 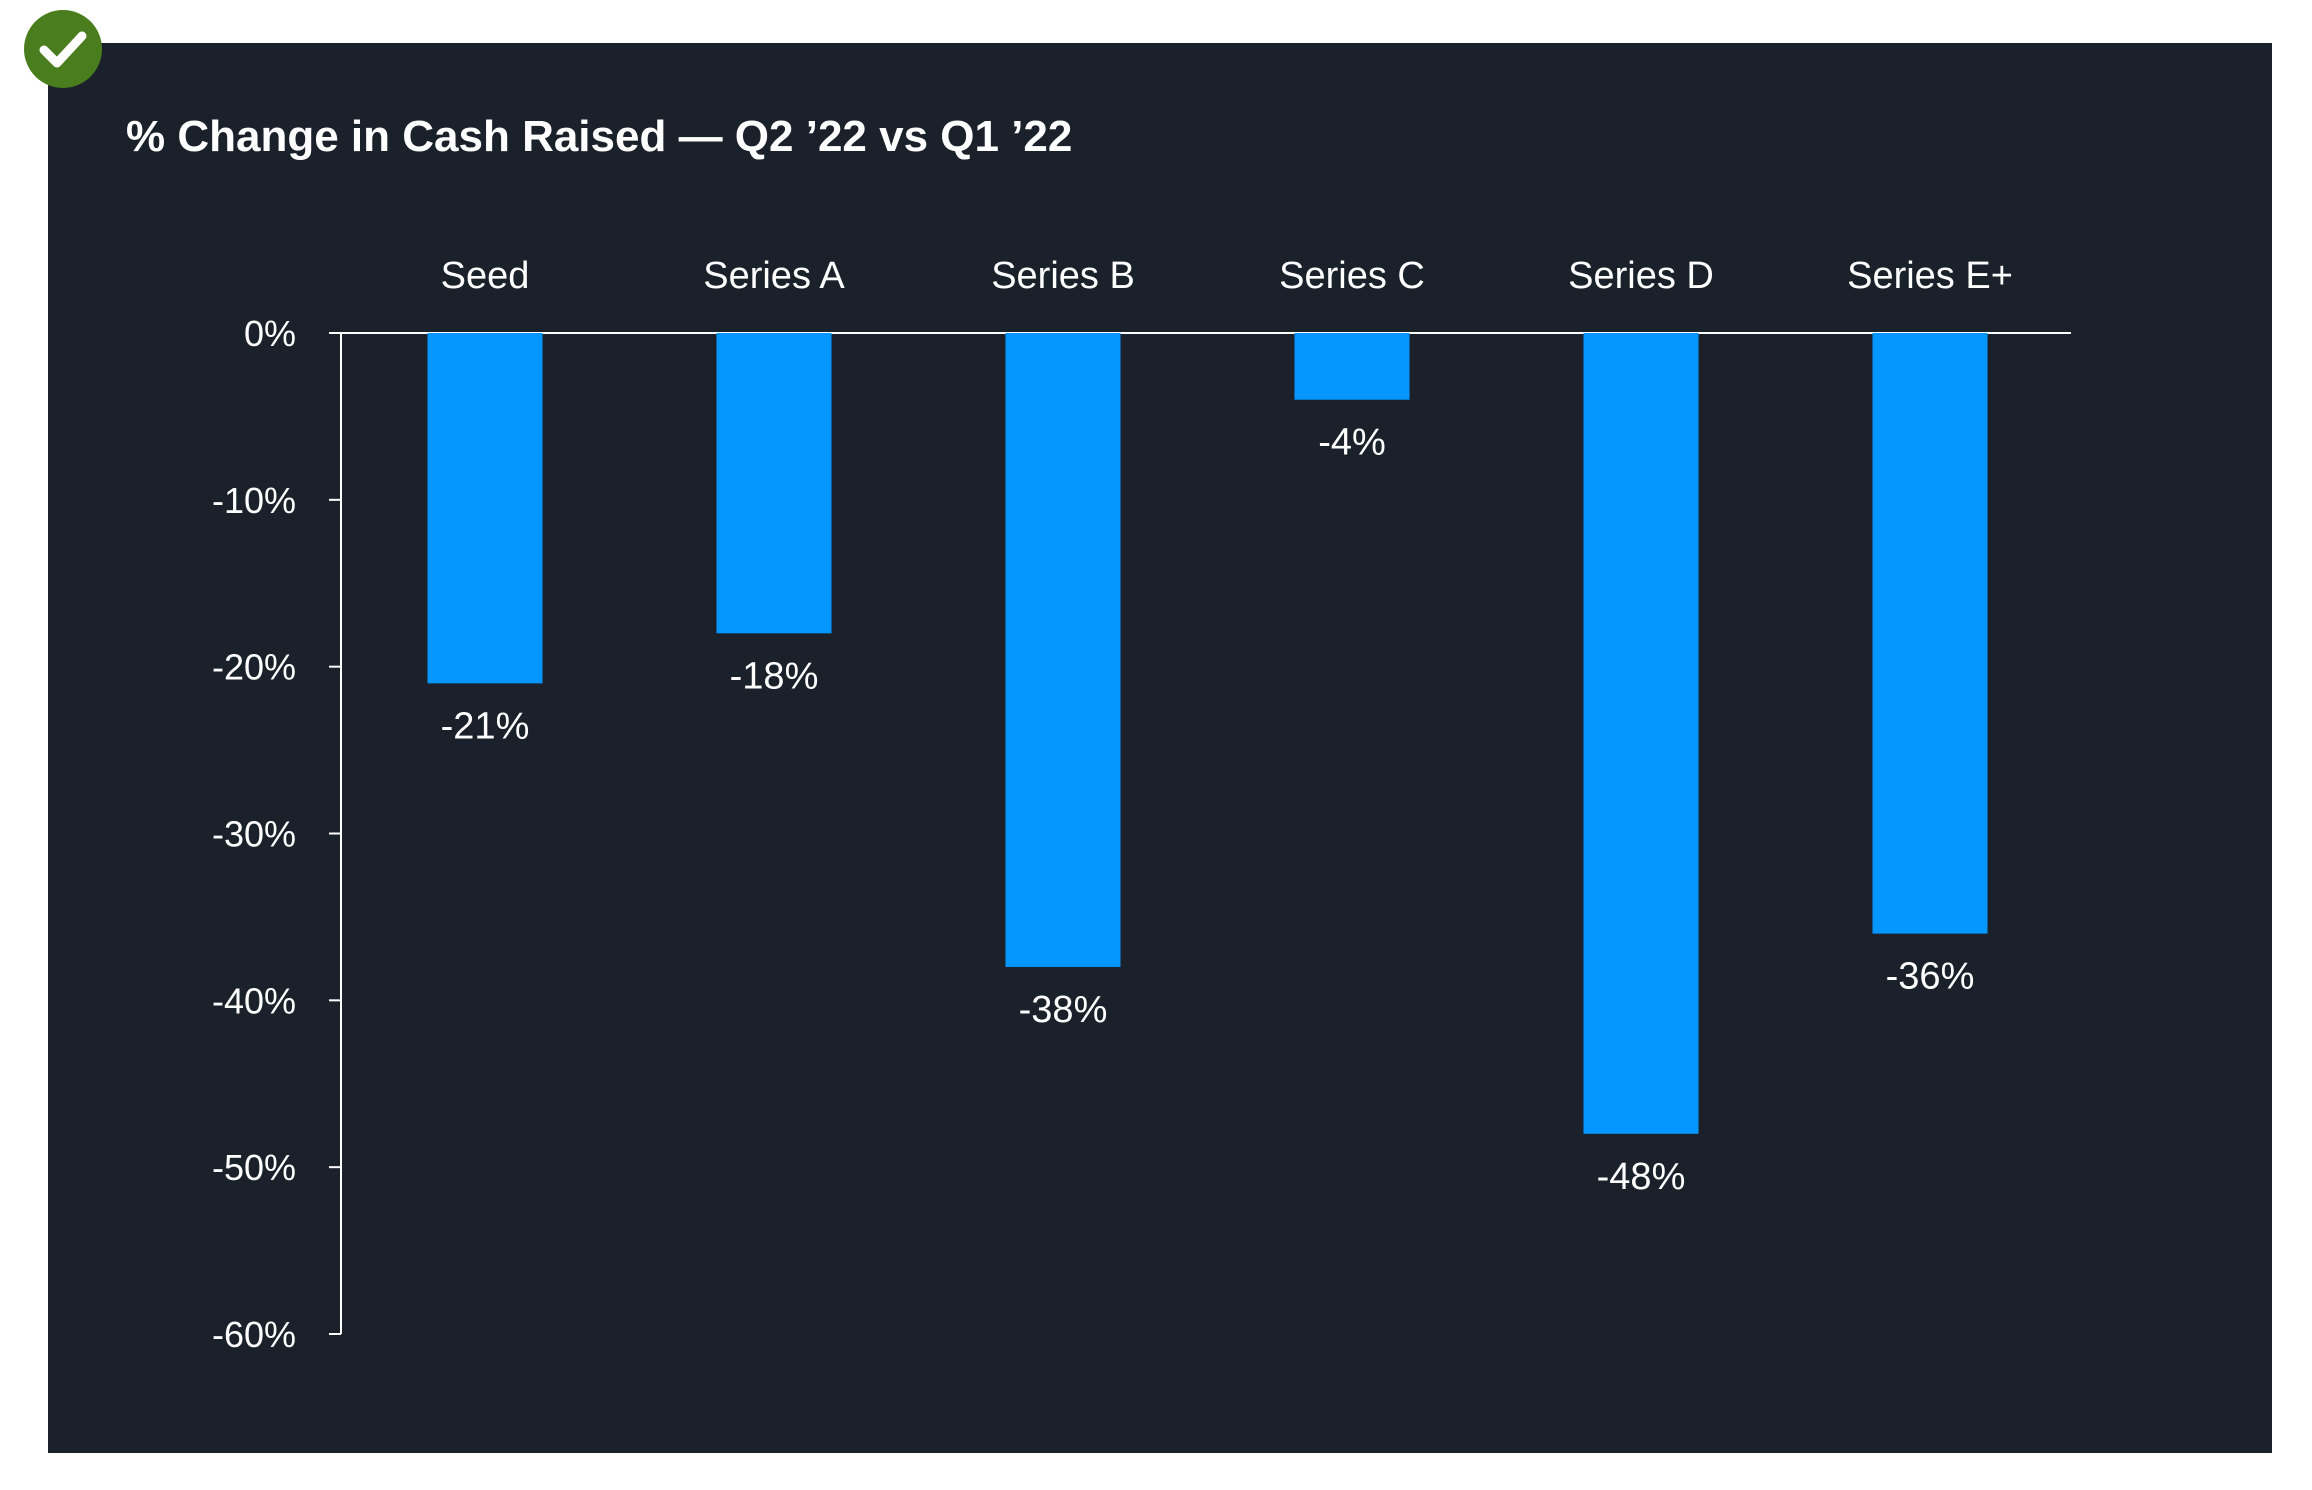 I want to click on y-tick-label: -10%, so click(x=254, y=500).